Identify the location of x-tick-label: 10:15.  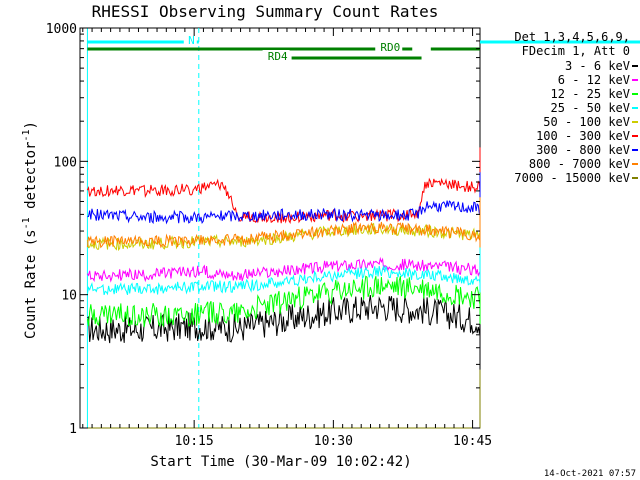
(194, 441).